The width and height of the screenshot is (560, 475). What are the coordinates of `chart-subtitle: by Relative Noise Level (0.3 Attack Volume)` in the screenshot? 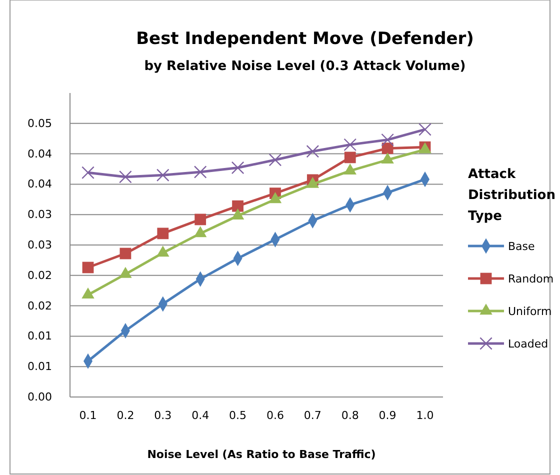 It's located at (305, 66).